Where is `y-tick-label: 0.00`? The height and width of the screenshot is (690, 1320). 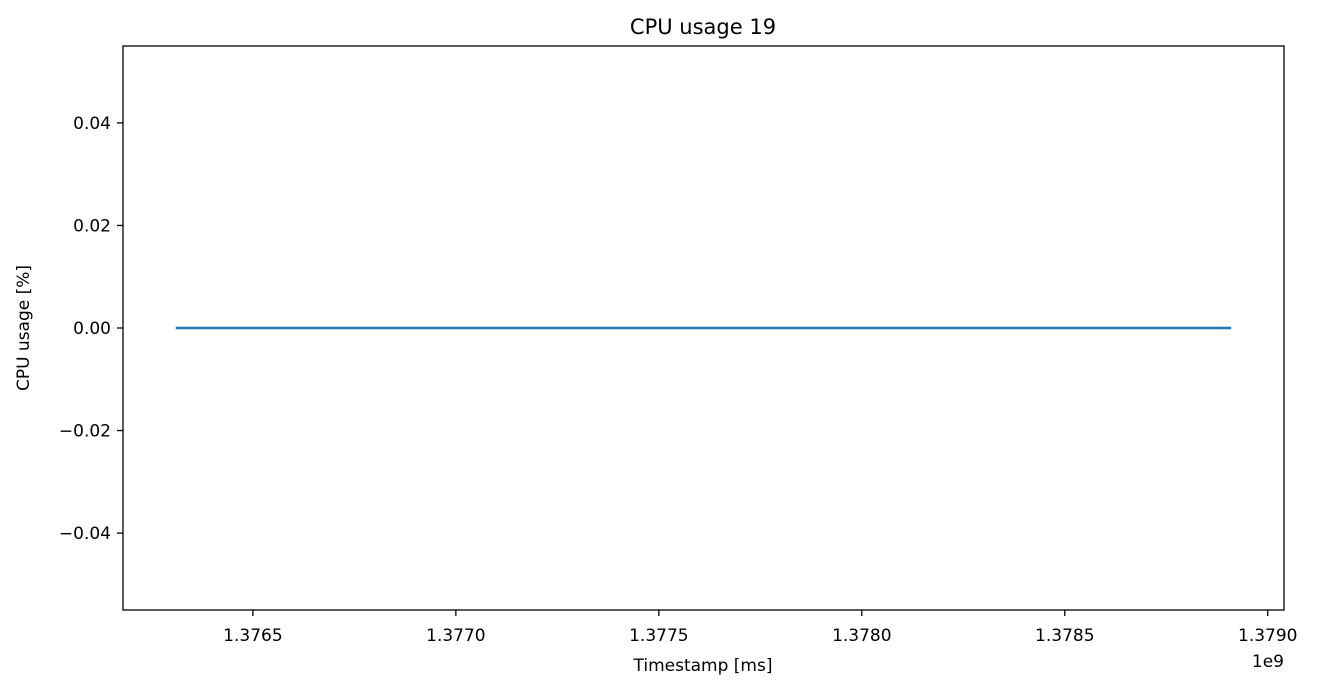
y-tick-label: 0.00 is located at coordinates (92, 329).